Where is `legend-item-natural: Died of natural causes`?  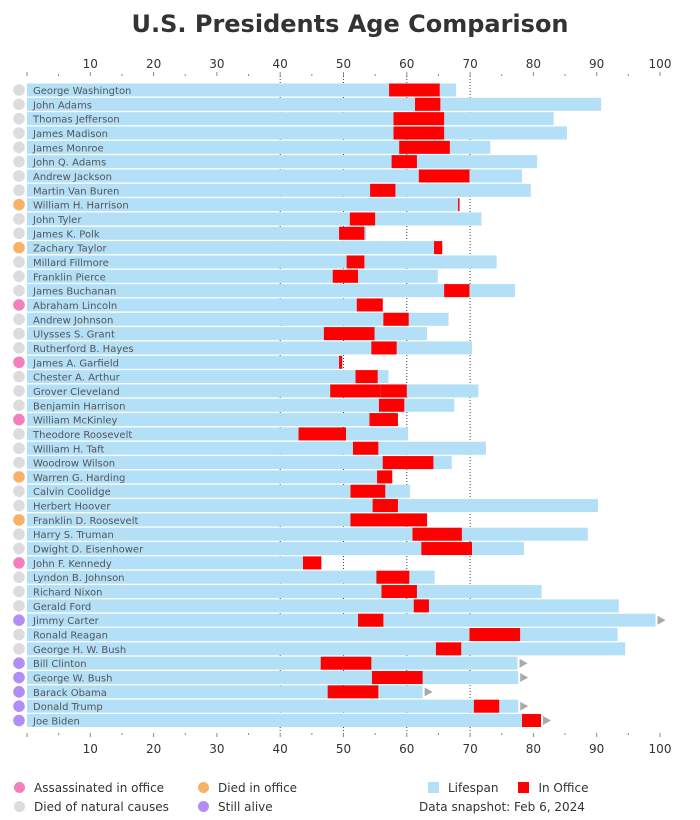 legend-item-natural: Died of natural causes is located at coordinates (91, 806).